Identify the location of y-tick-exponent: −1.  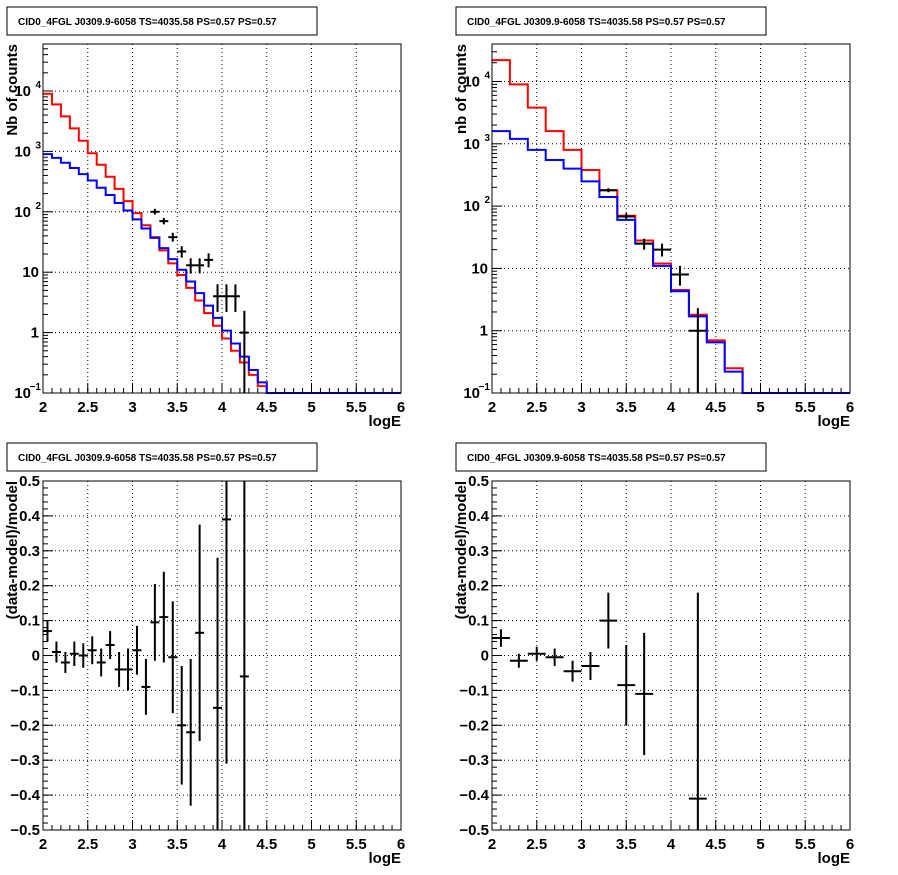
(36, 387).